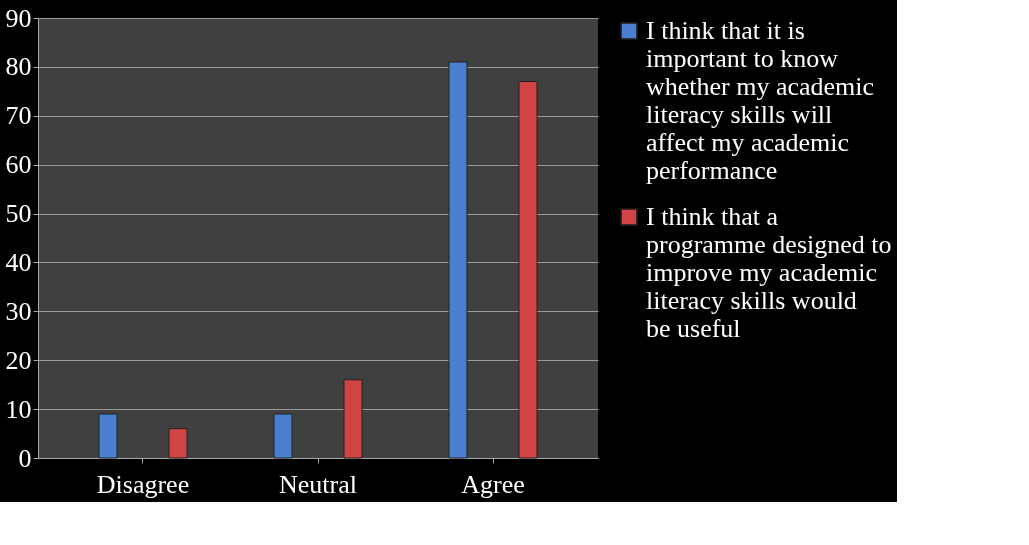  I want to click on y-tick-label: 10, so click(18, 409).